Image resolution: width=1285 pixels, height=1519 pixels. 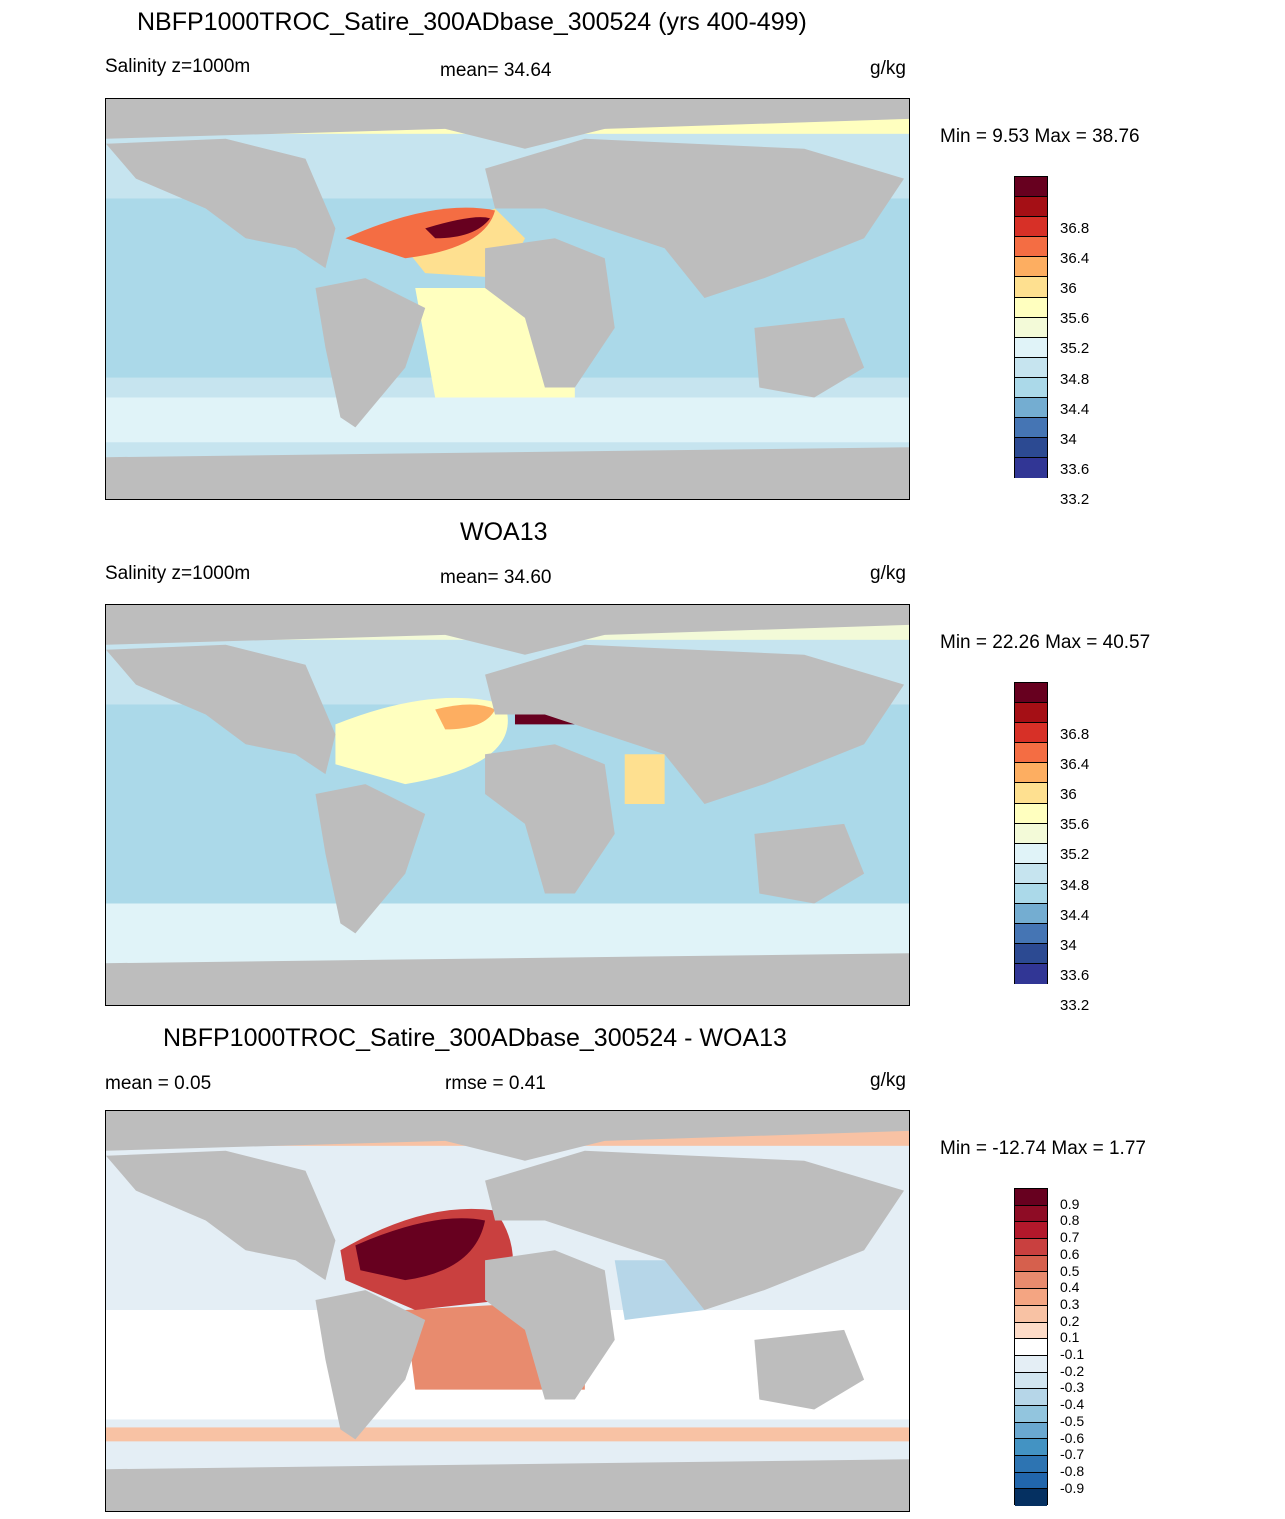 I want to click on panel3-mean: mean = 0.05, so click(x=158, y=1083).